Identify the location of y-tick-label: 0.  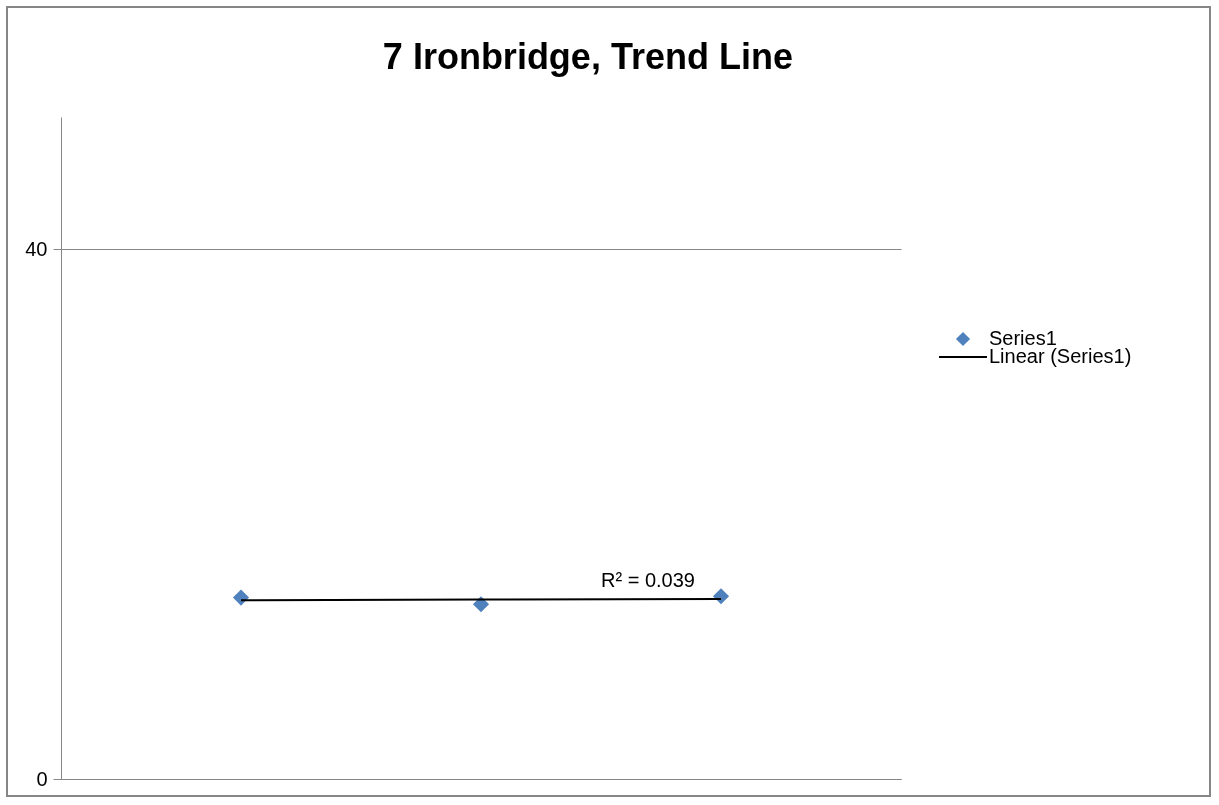
(42, 778).